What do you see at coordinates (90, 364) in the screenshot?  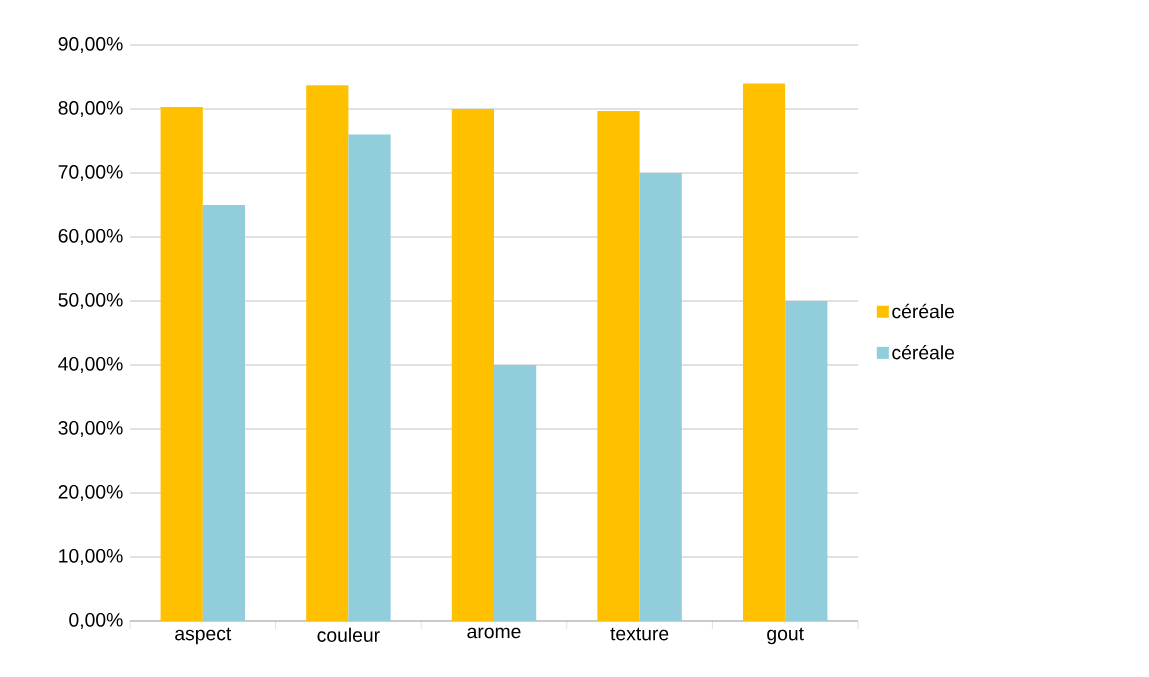 I see `y-tick-label: 40,00%` at bounding box center [90, 364].